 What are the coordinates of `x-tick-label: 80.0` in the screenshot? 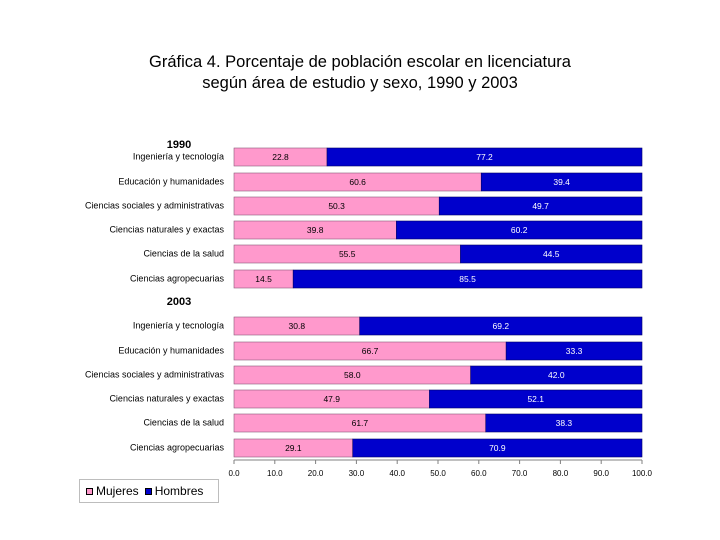 It's located at (561, 473).